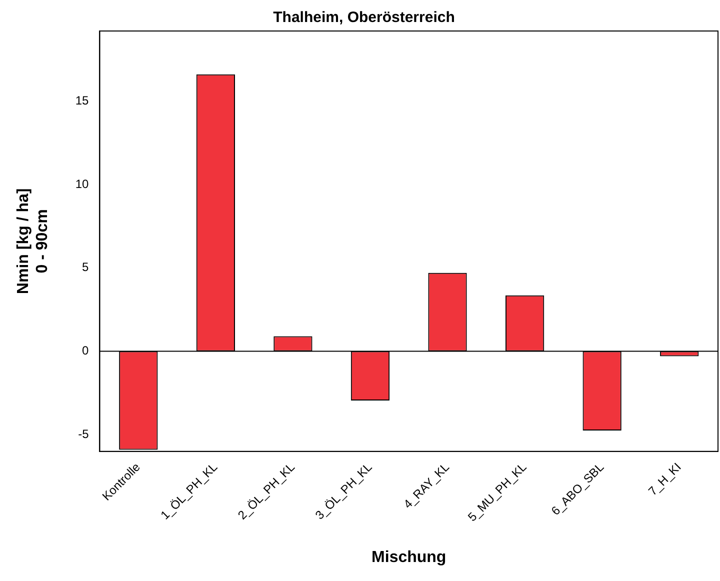 This screenshot has height=581, width=720. Describe the element at coordinates (33, 241) in the screenshot. I see `y-axis-title: Nmin [kg / ha] 0 - 90cm` at that location.